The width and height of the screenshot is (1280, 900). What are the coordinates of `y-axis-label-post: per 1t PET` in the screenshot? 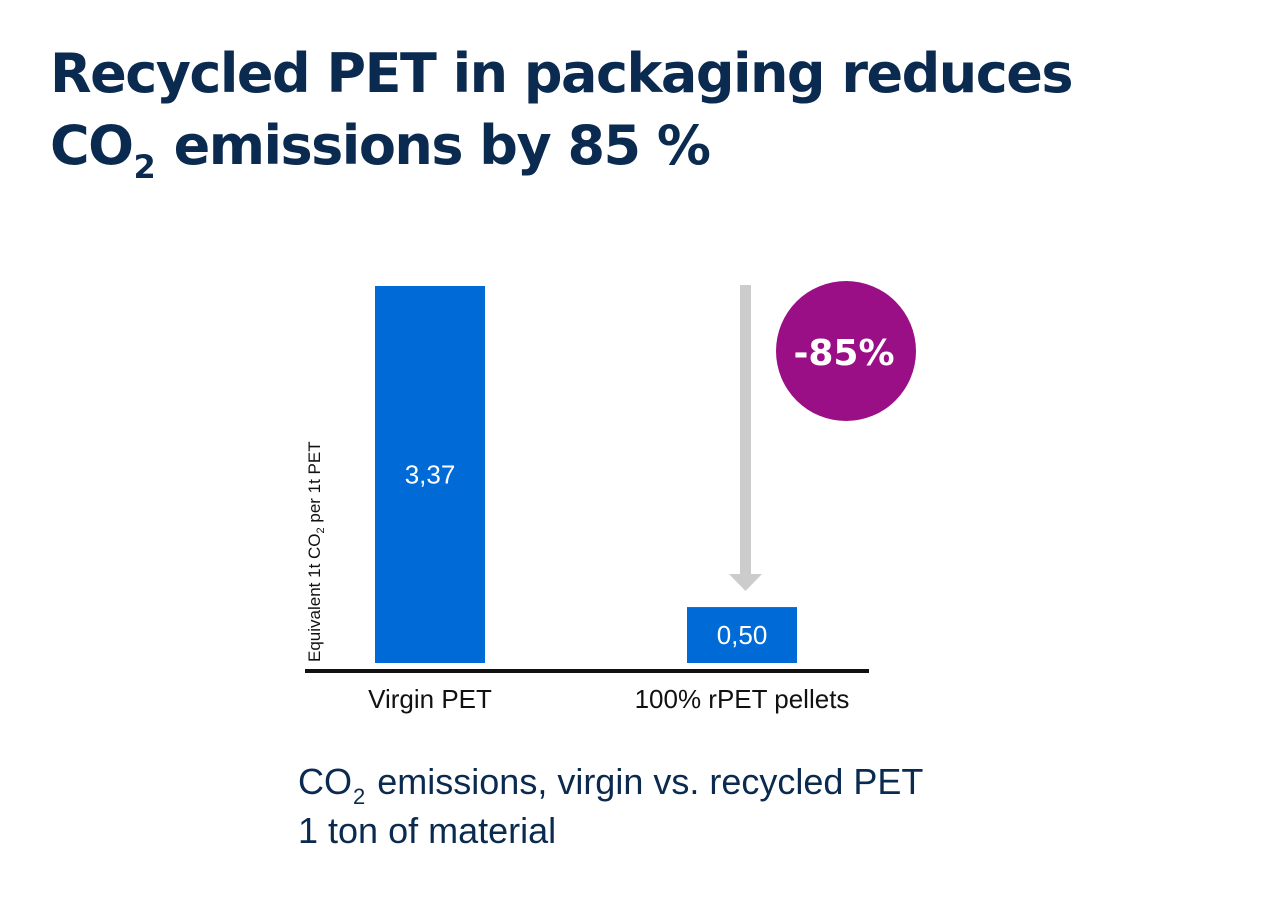 It's located at (314, 484).